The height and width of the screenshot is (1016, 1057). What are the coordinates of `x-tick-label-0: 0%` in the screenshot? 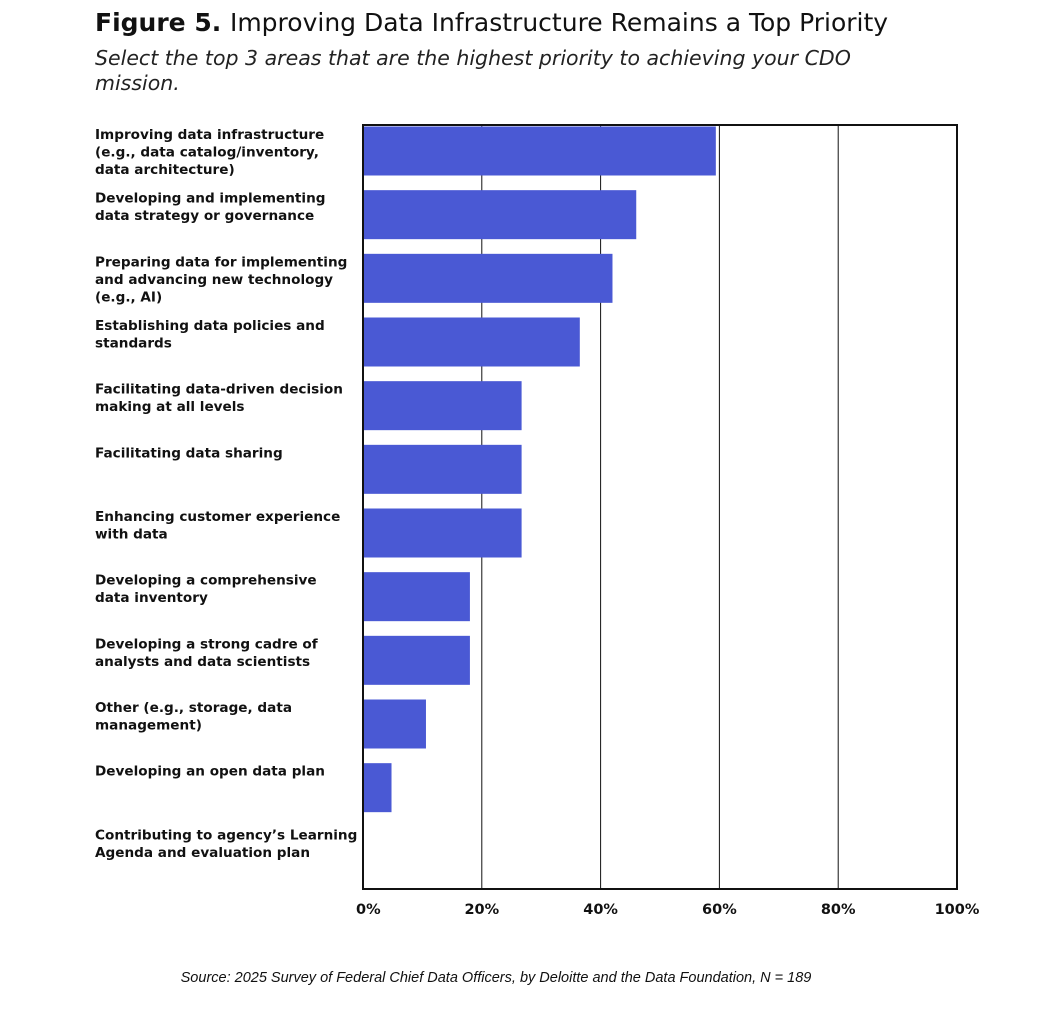 It's located at (368, 910).